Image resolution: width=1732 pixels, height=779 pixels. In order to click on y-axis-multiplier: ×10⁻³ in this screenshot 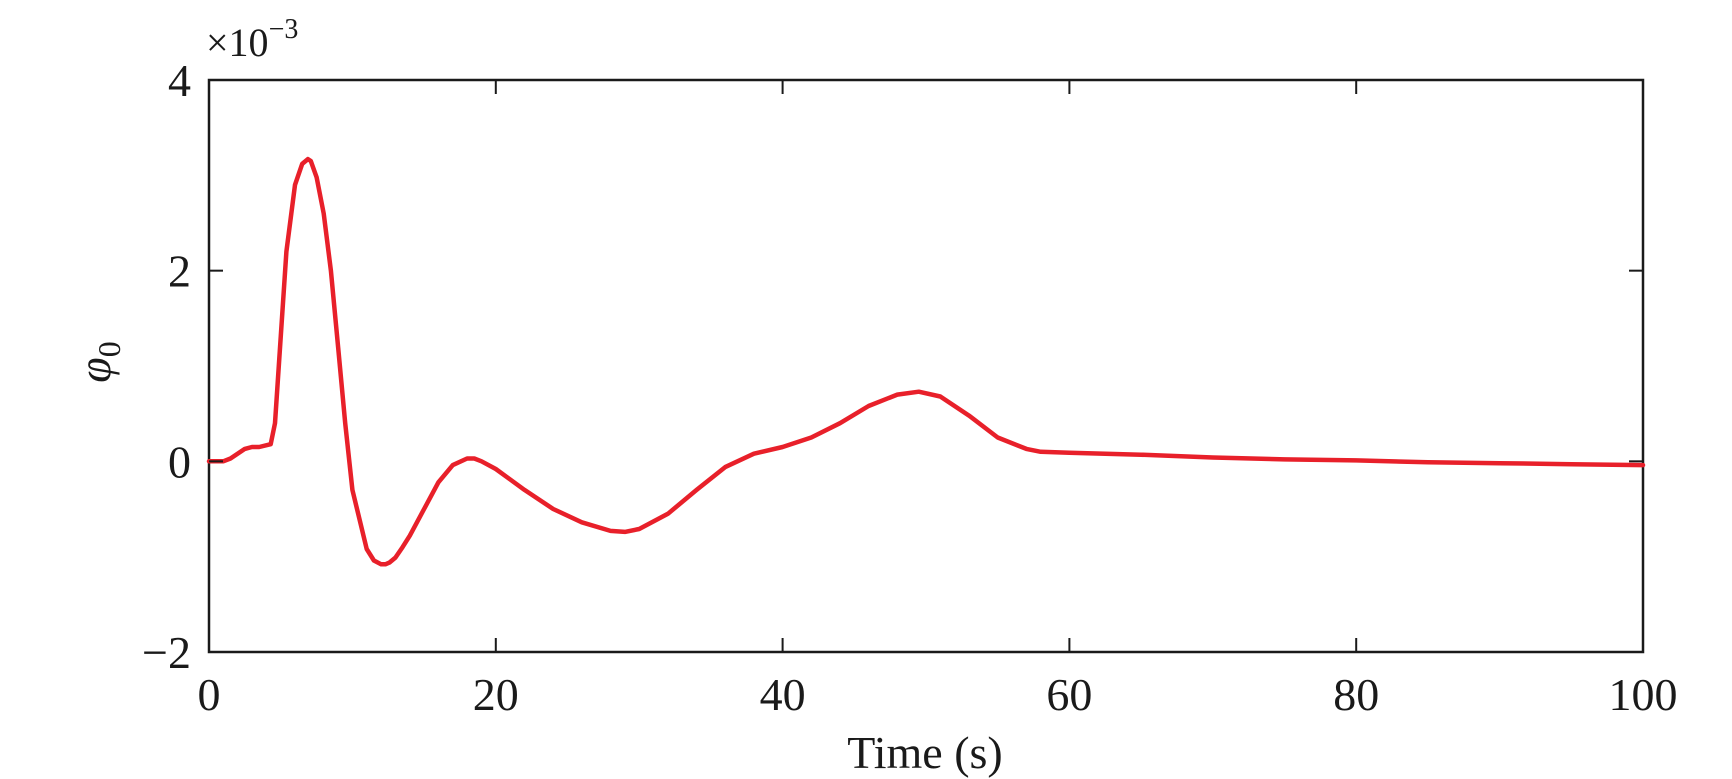, I will do `click(252, 39)`.